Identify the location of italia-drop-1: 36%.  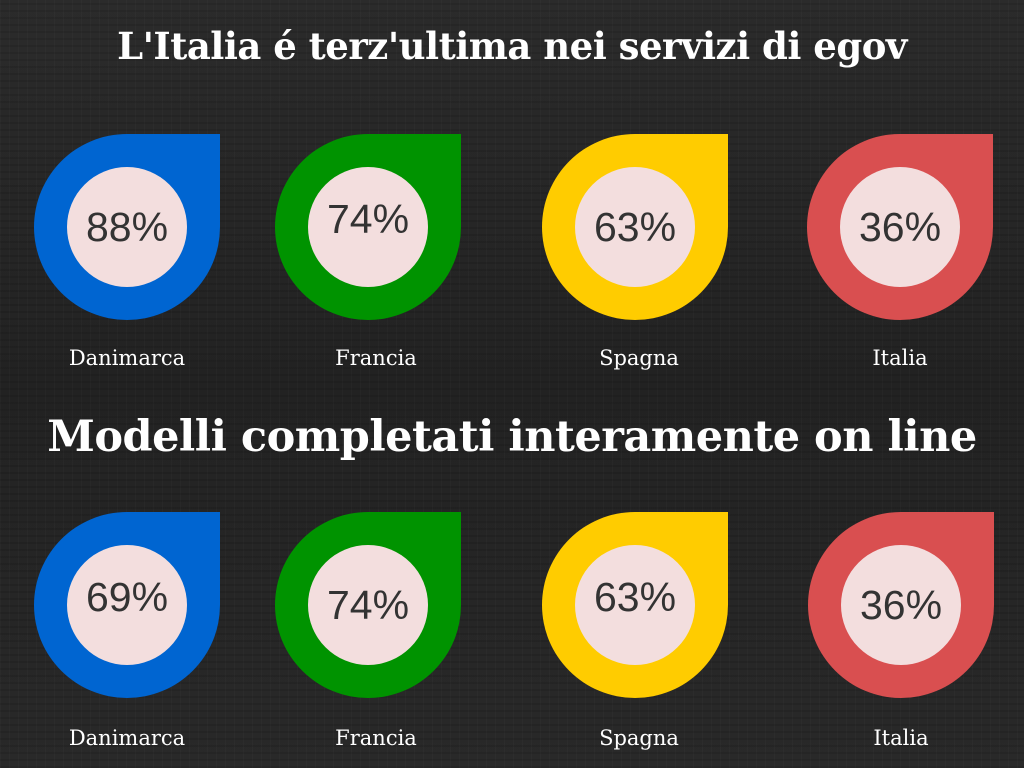
(900, 227).